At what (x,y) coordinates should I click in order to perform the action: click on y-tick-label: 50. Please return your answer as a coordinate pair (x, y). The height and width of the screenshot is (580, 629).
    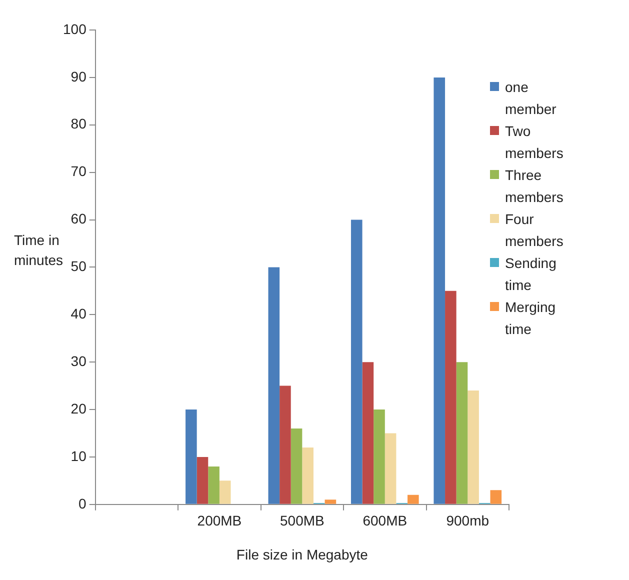
    Looking at the image, I should click on (78, 266).